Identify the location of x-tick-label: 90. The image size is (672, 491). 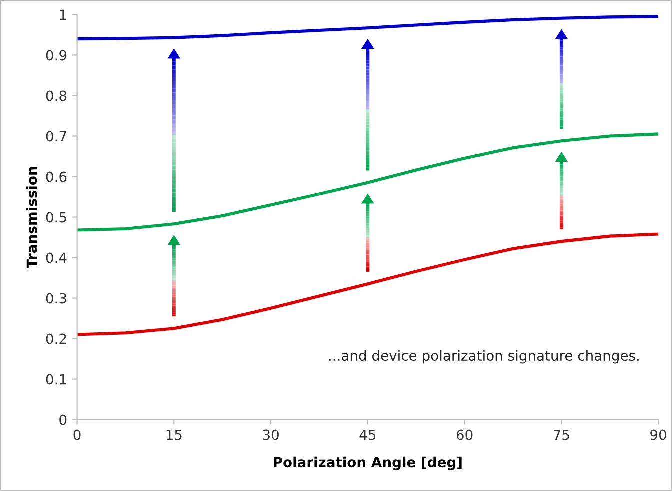
(658, 435).